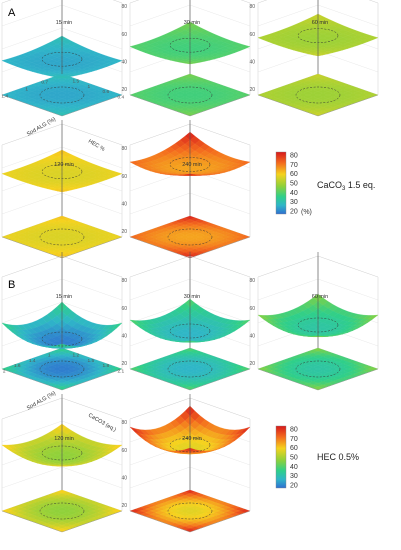  I want to click on x-tick-label: 1.6, so click(17, 366).